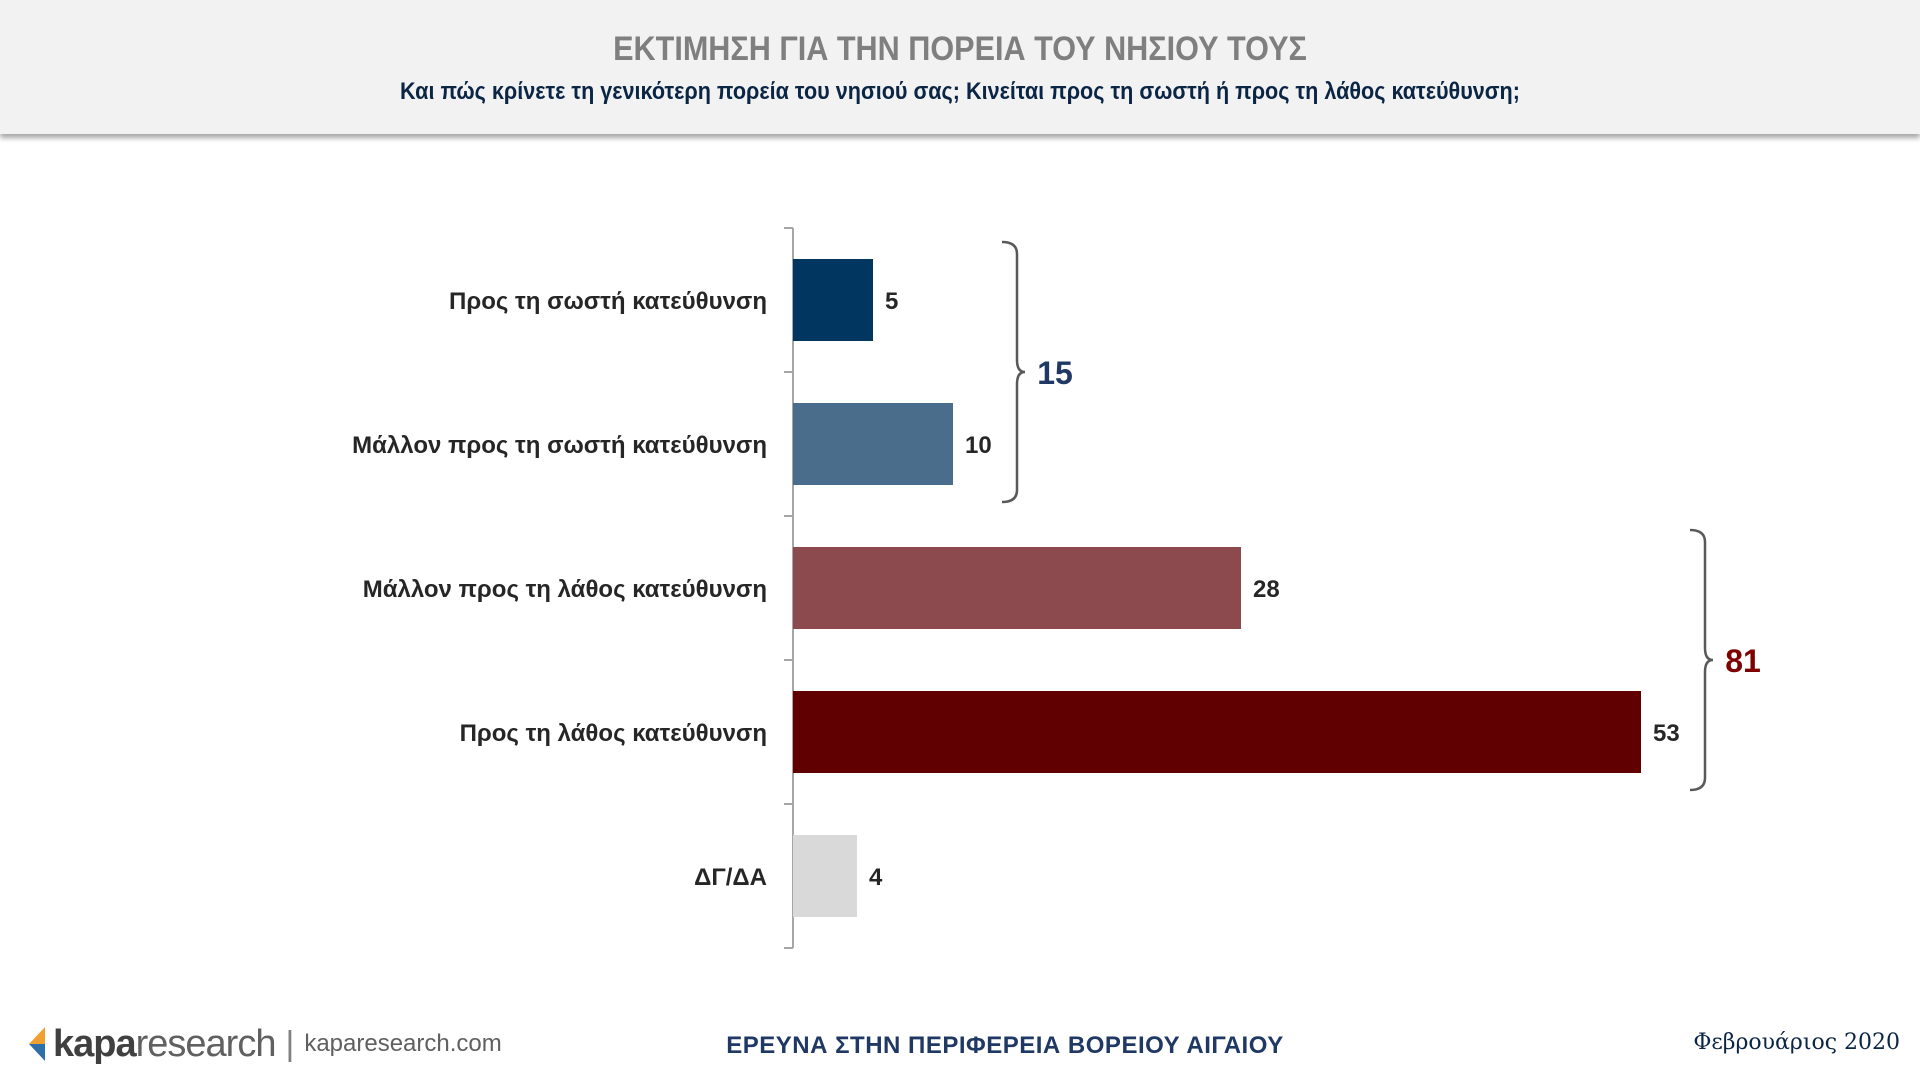 Image resolution: width=1920 pixels, height=1080 pixels. What do you see at coordinates (37, 1044) in the screenshot?
I see `kapa-logo-icon` at bounding box center [37, 1044].